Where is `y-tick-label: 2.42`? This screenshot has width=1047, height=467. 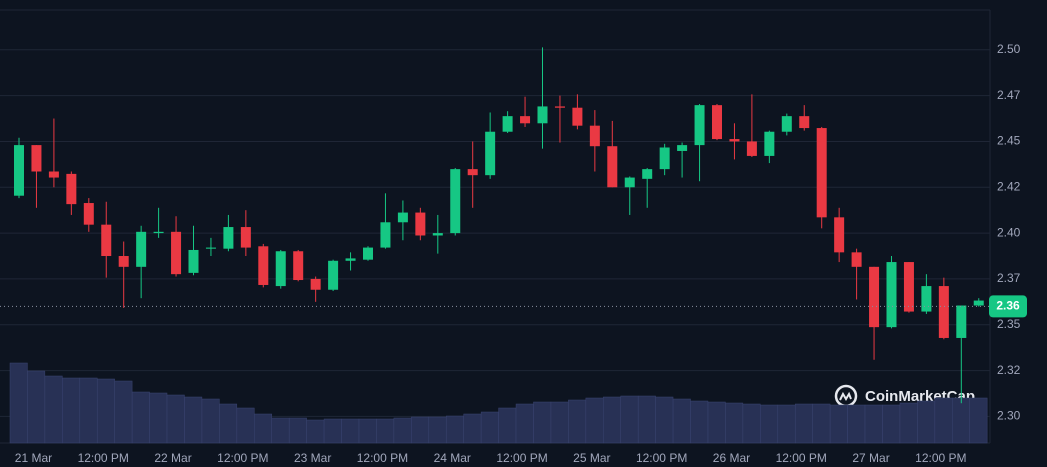 y-tick-label: 2.42 is located at coordinates (1009, 186).